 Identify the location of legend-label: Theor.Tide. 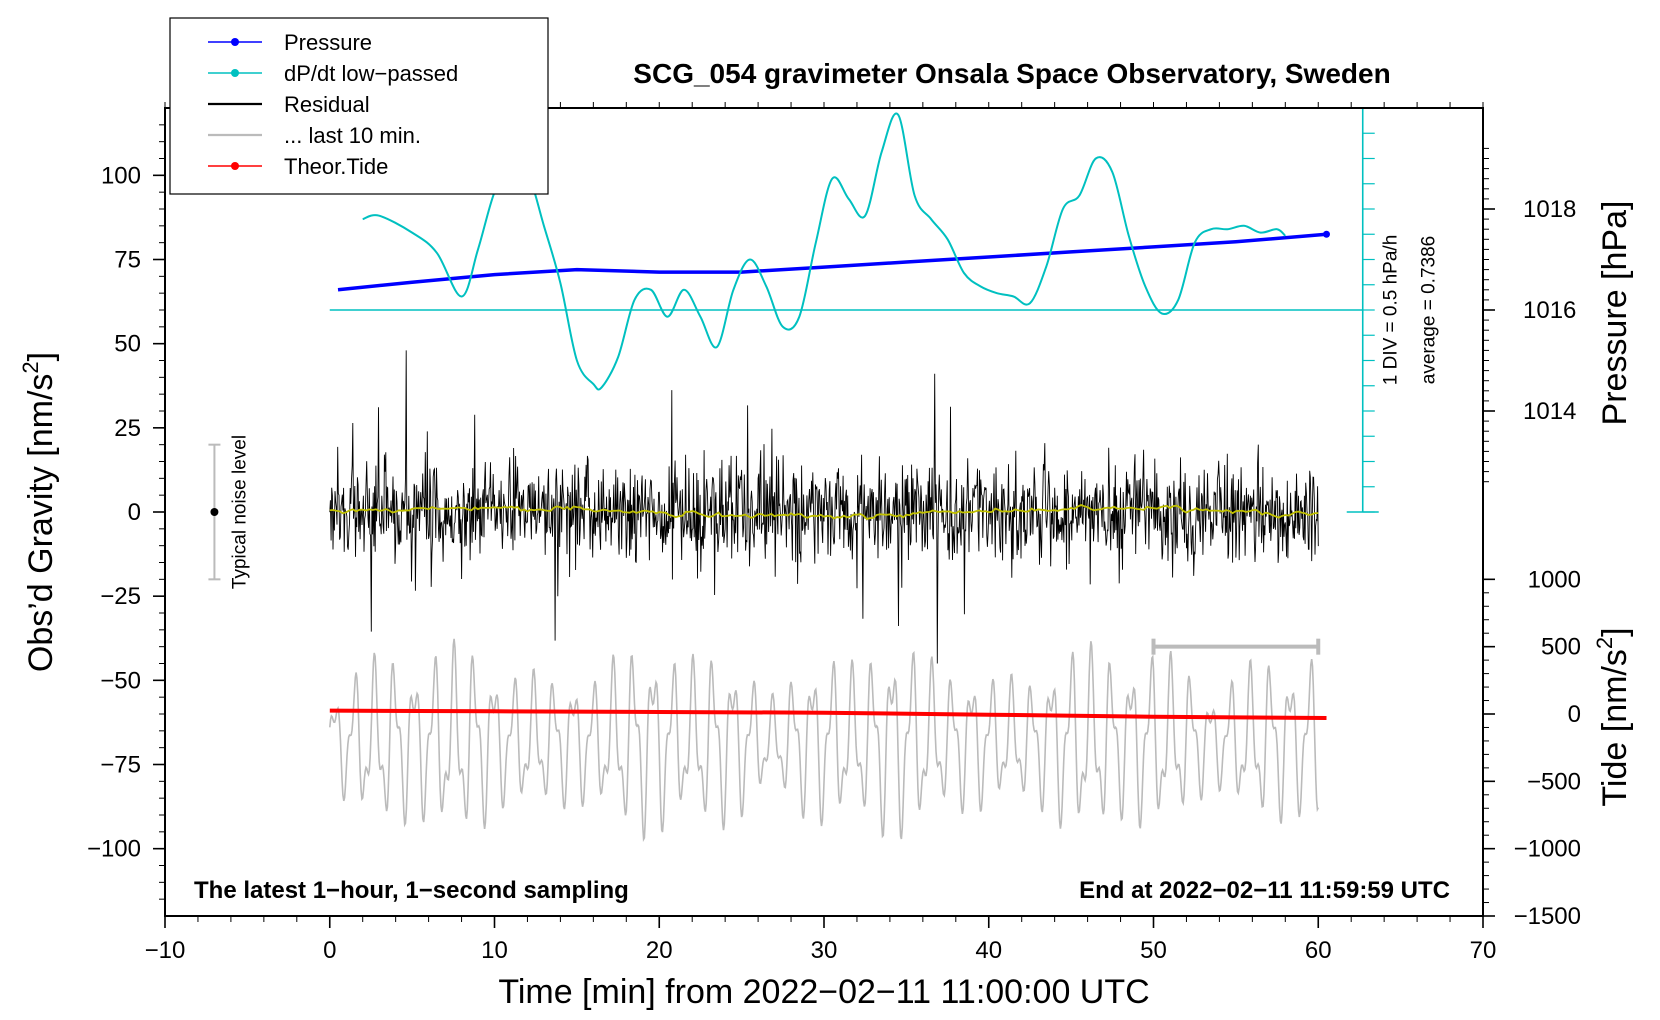
(336, 166).